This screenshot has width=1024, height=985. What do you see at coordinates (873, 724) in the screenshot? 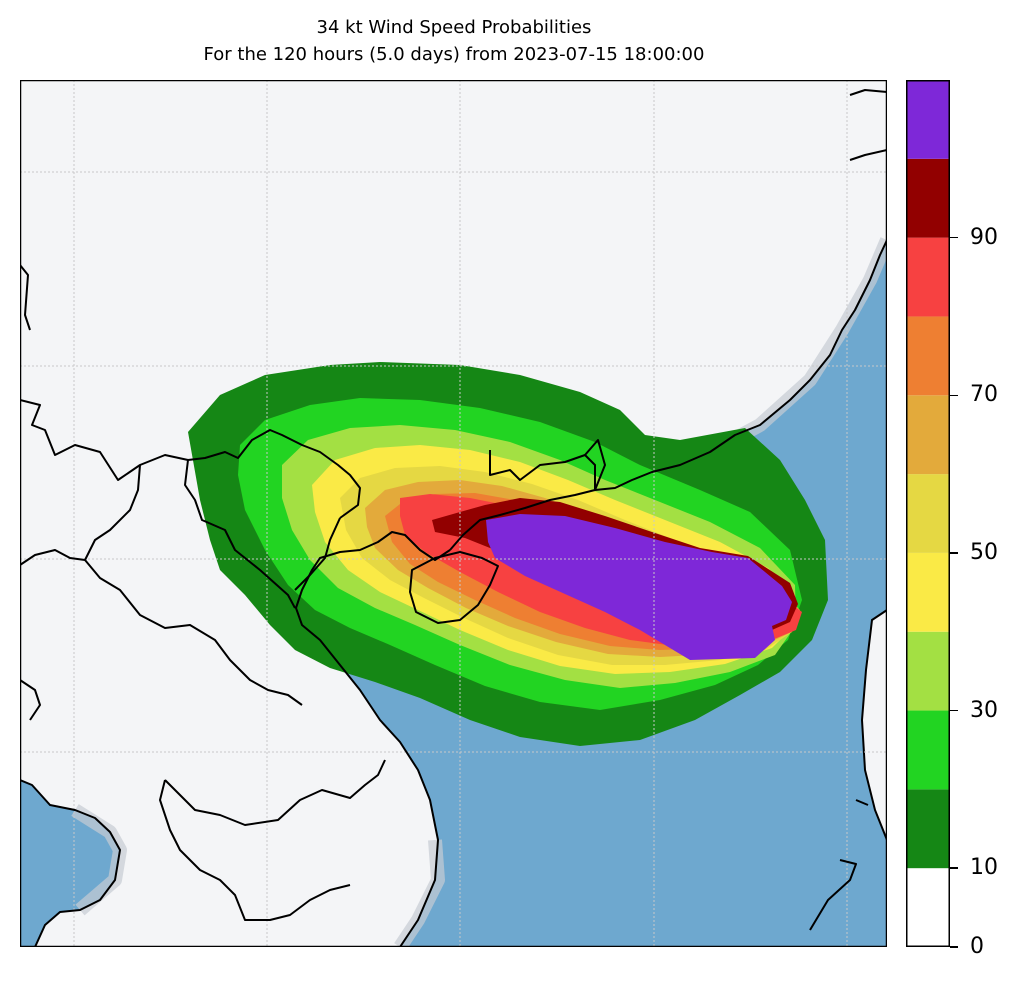
I see `luzon-island` at bounding box center [873, 724].